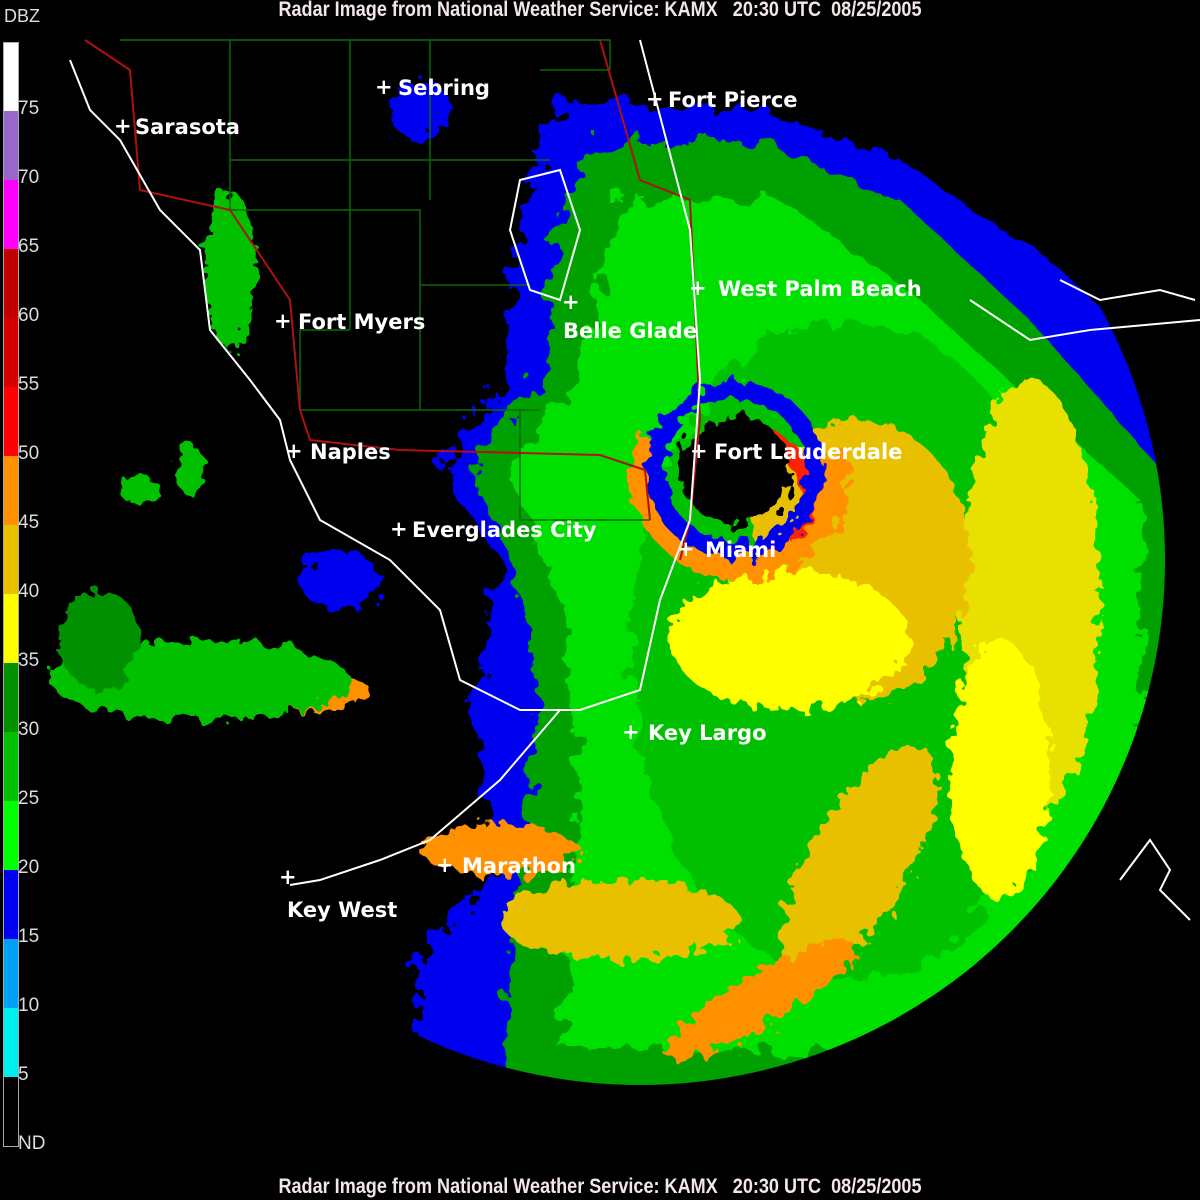  What do you see at coordinates (29, 315) in the screenshot?
I see `legend-label: 60` at bounding box center [29, 315].